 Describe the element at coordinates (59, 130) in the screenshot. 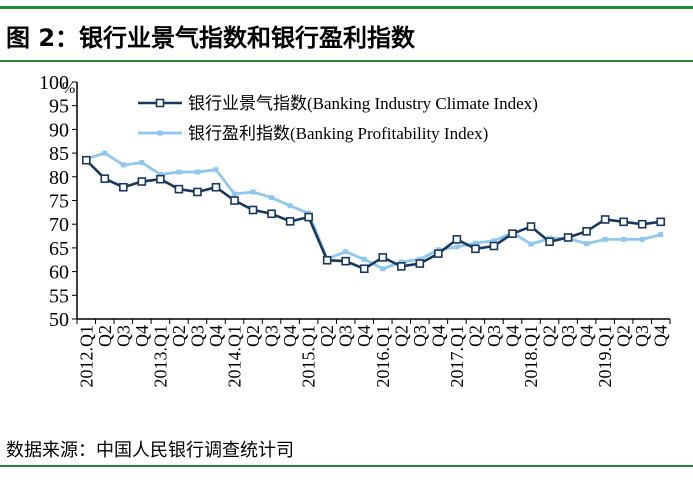

I see `y-tick-label: 90` at that location.